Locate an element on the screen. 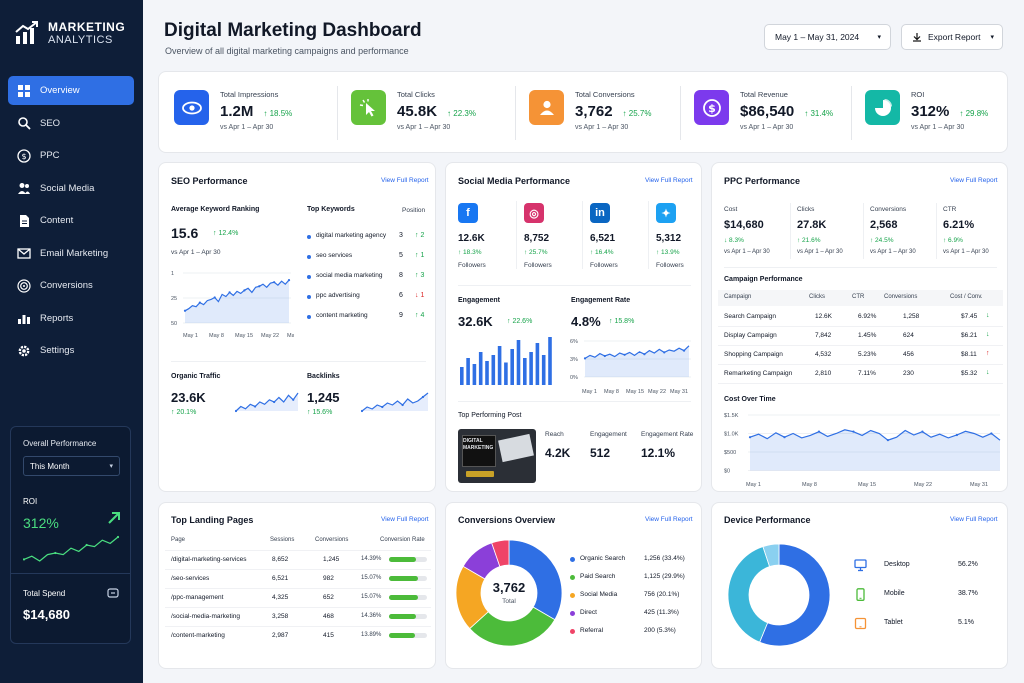 Image resolution: width=1024 pixels, height=683 pixels. seo-view-full-report-link: View Full Report is located at coordinates (405, 180).